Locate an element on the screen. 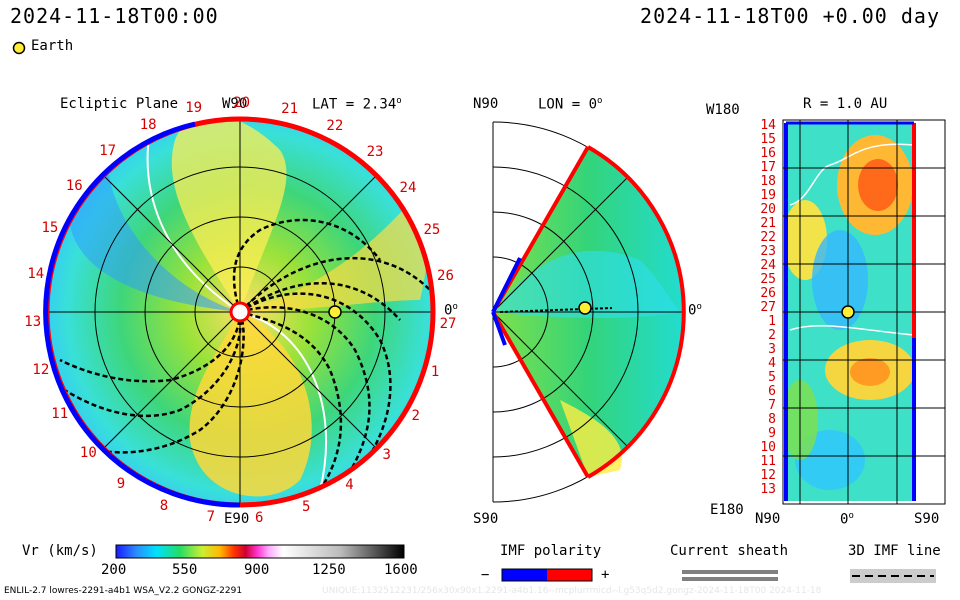 The height and width of the screenshot is (600, 960). radial-row-label: 13 is located at coordinates (768, 489).